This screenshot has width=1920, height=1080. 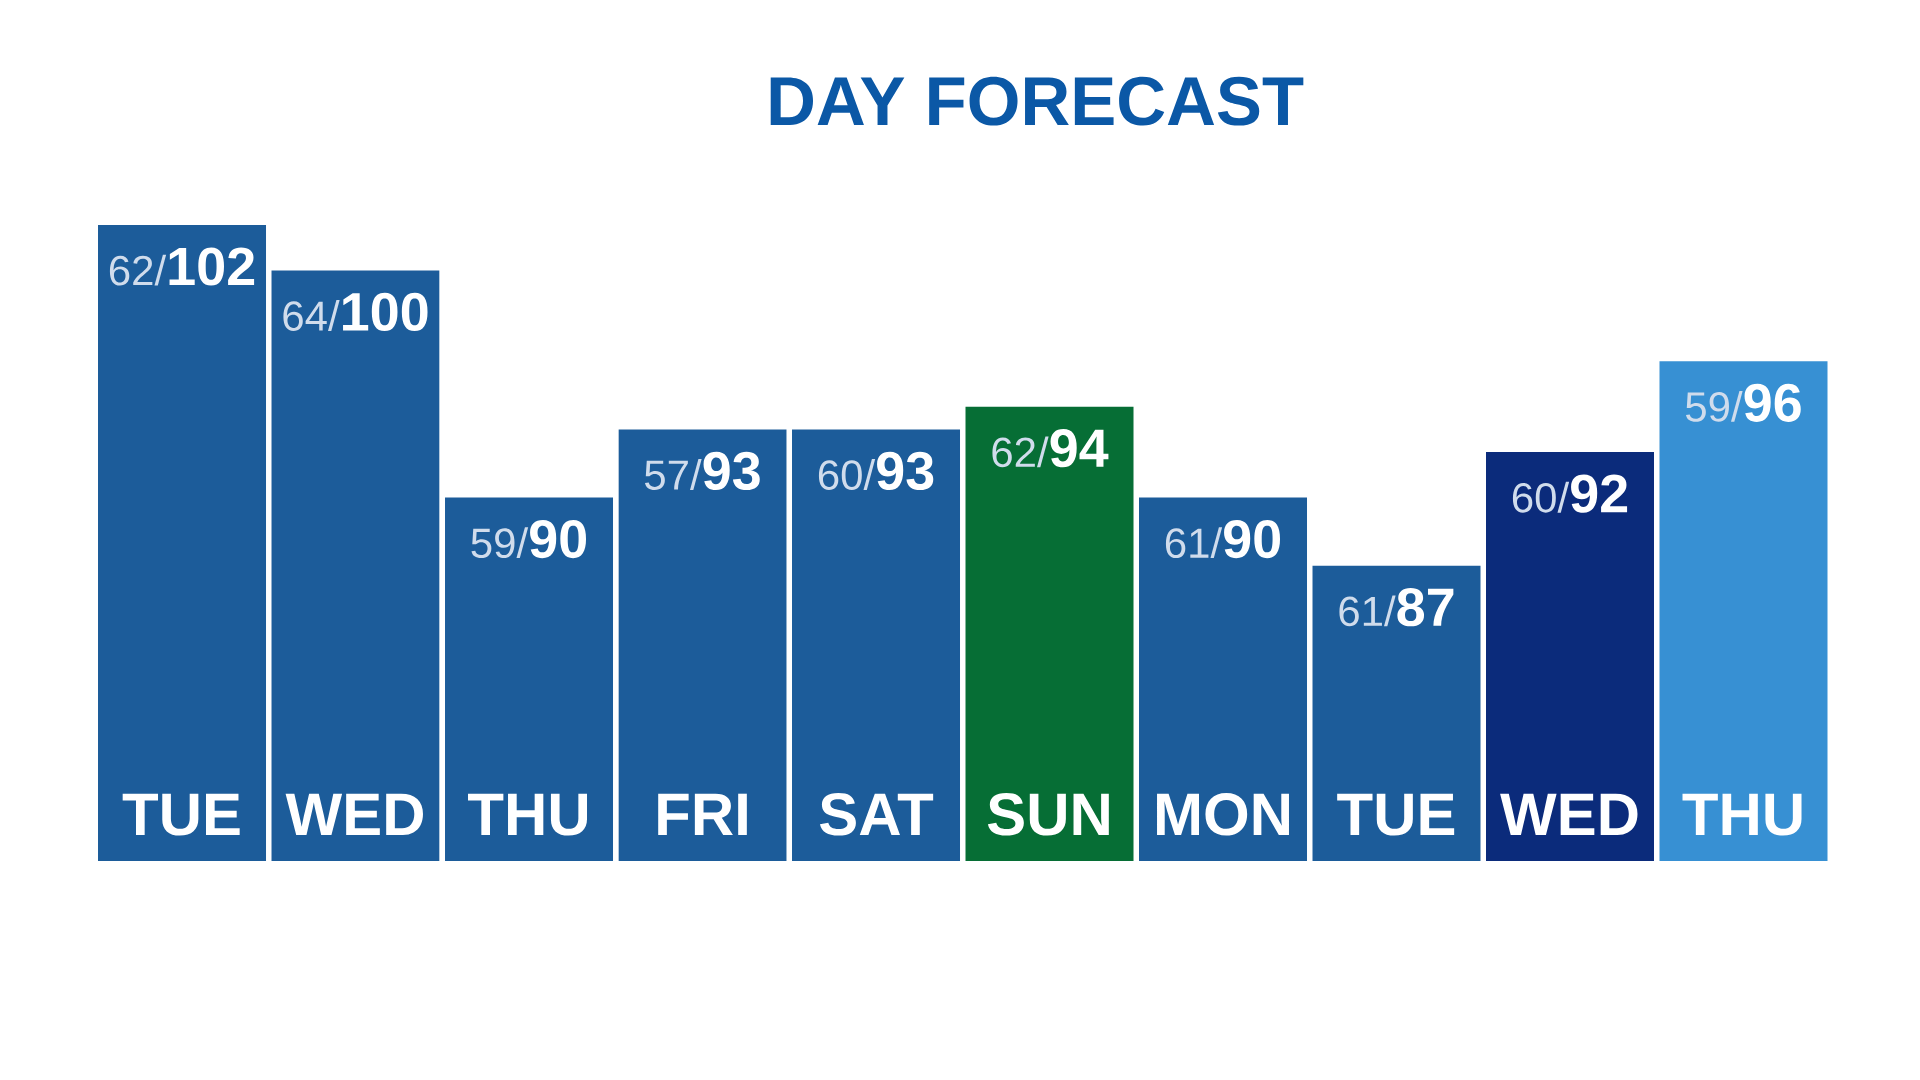 What do you see at coordinates (529, 539) in the screenshot?
I see `data-label: 59/90` at bounding box center [529, 539].